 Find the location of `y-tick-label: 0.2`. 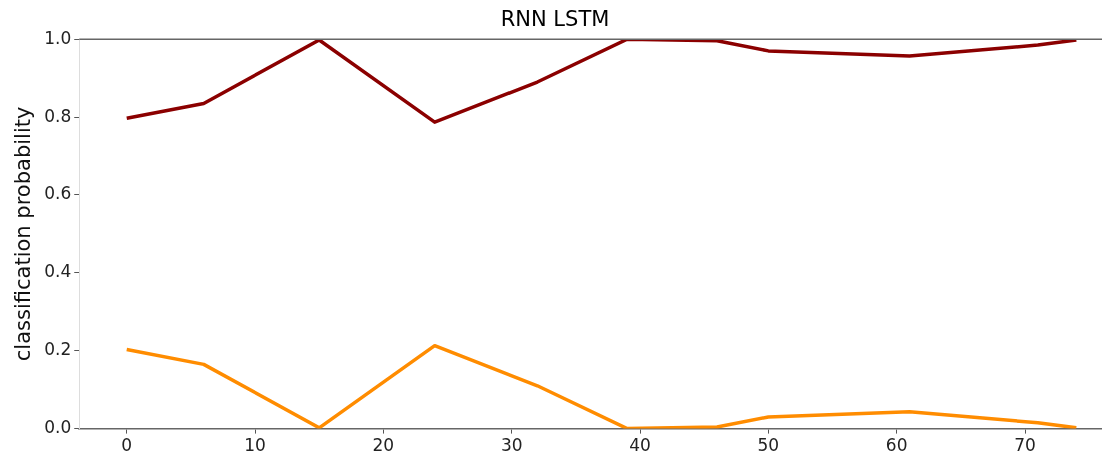

y-tick-label: 0.2 is located at coordinates (58, 349).